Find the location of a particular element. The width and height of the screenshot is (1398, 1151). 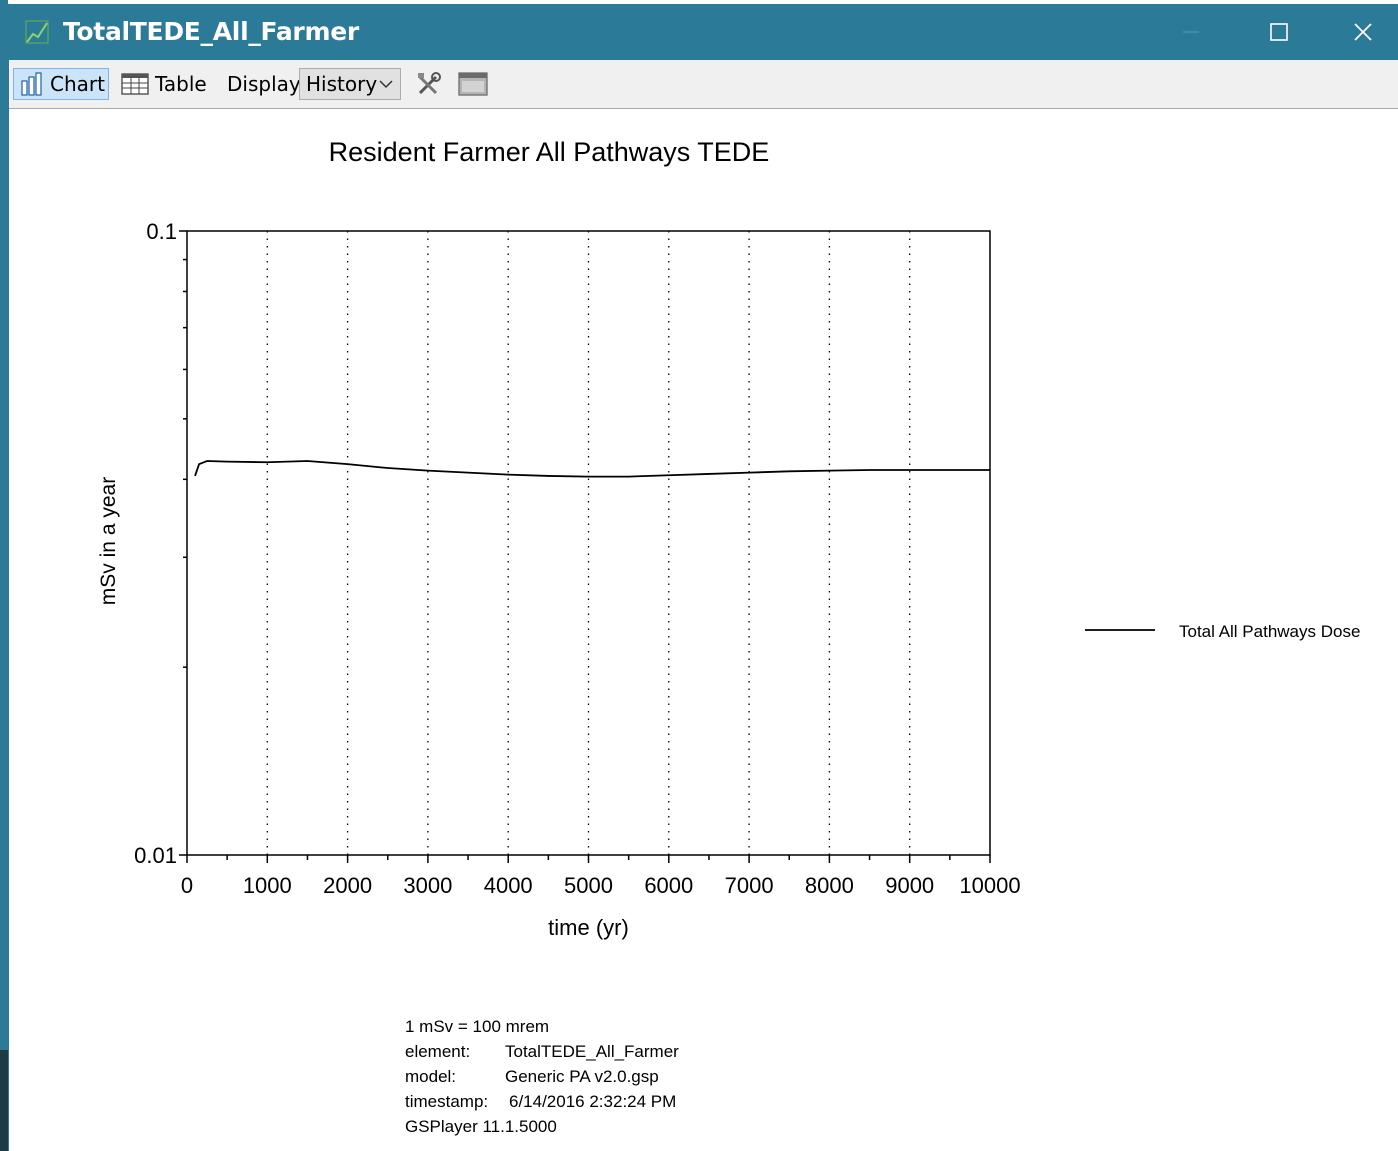

legend-label: Total All Pathways Dose is located at coordinates (1269, 631).